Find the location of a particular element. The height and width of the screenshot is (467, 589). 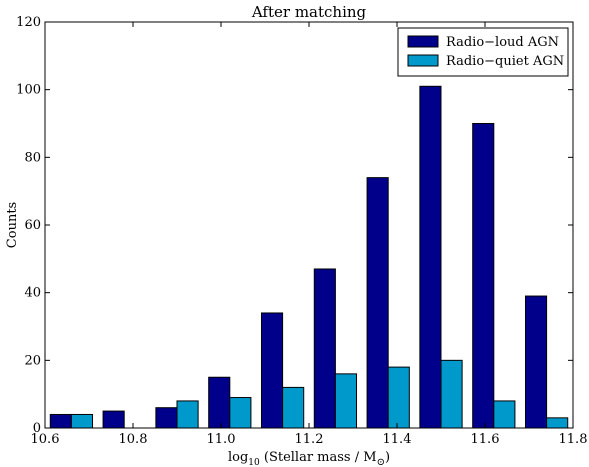

x-tick-label: 11.0 is located at coordinates (221, 439).